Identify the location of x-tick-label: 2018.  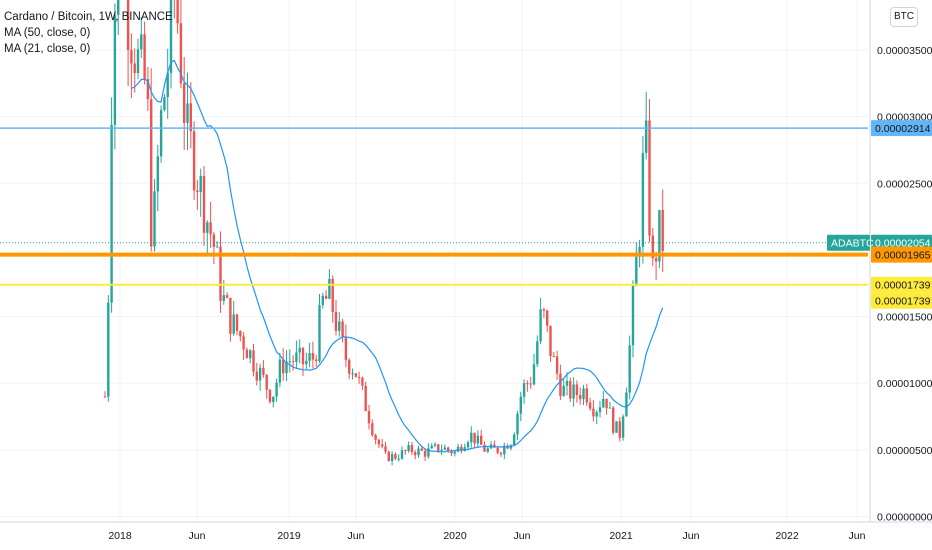
(120, 536).